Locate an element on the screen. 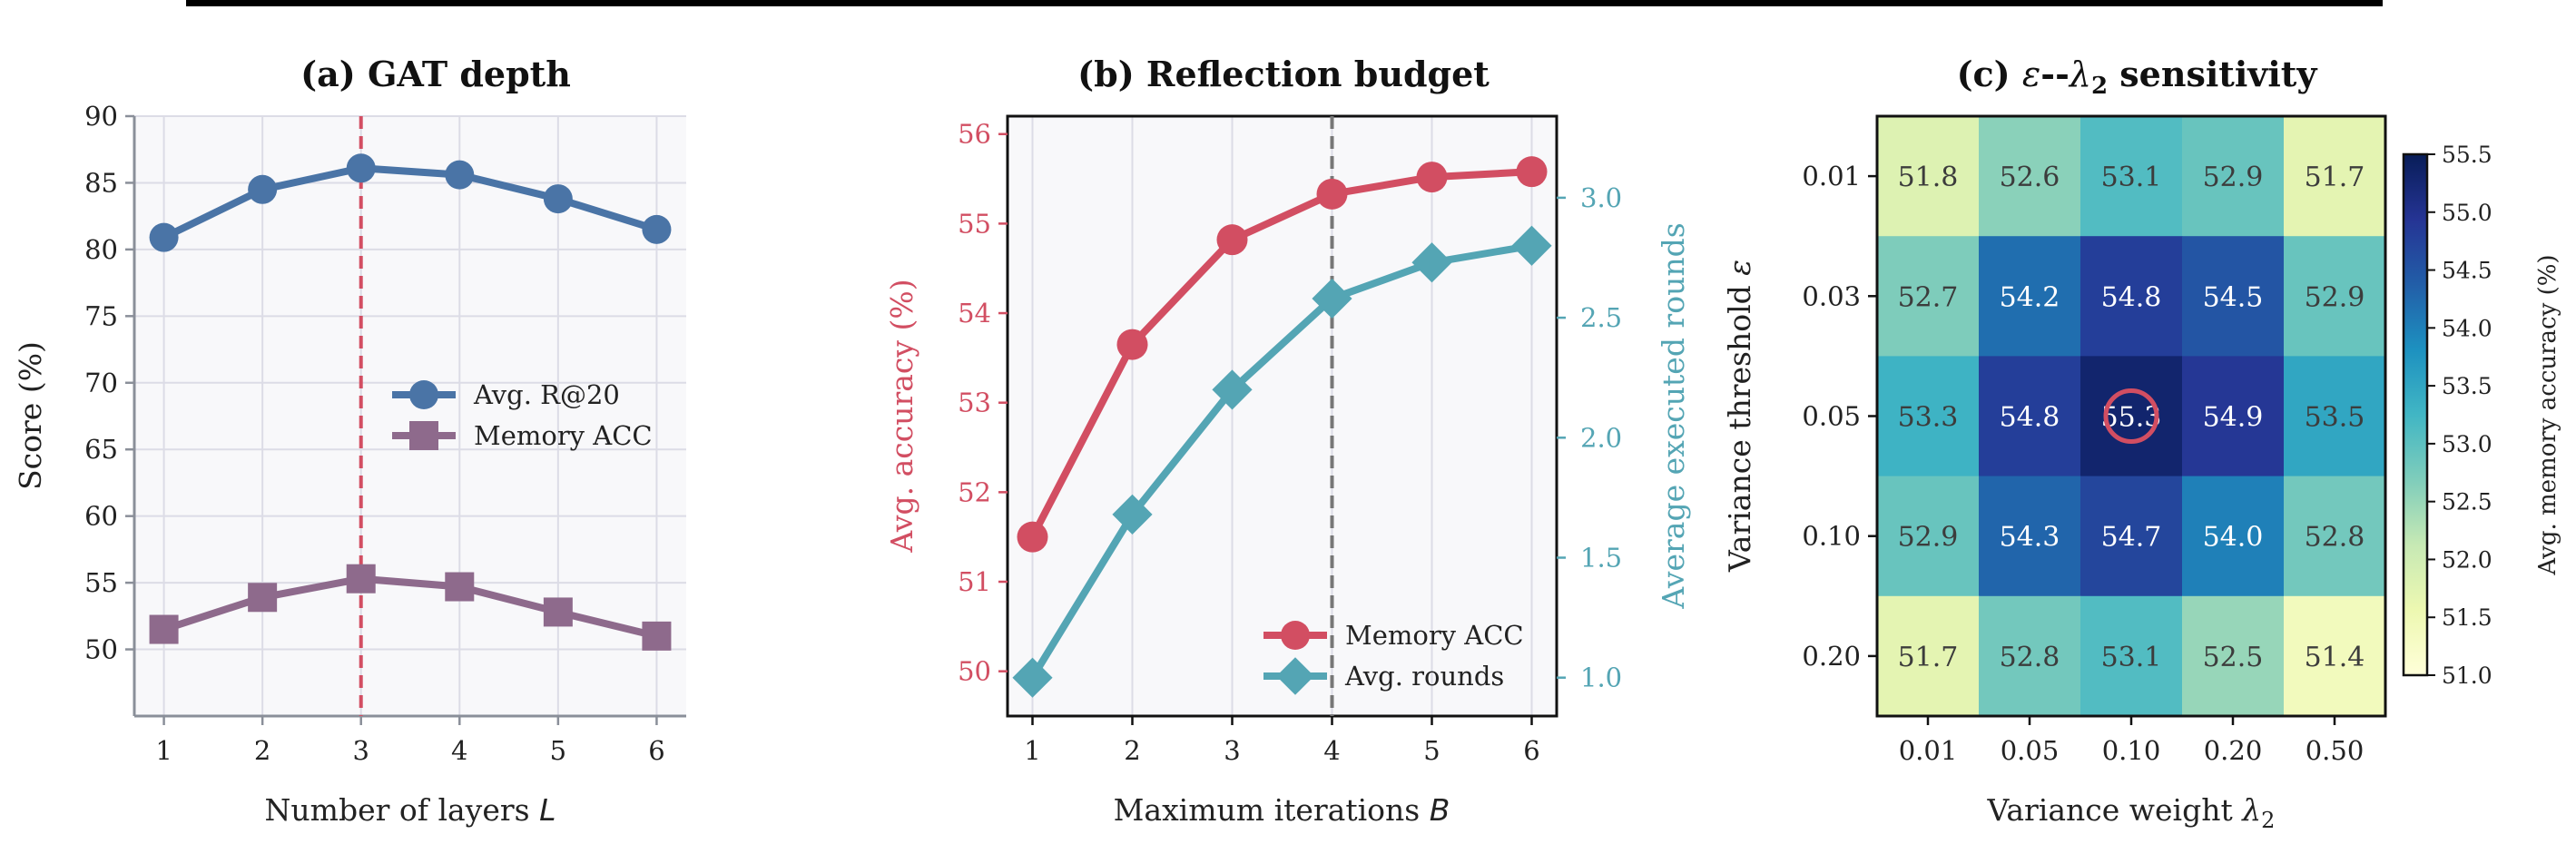 This screenshot has height=844, width=2576. top-rule is located at coordinates (1284, 3).